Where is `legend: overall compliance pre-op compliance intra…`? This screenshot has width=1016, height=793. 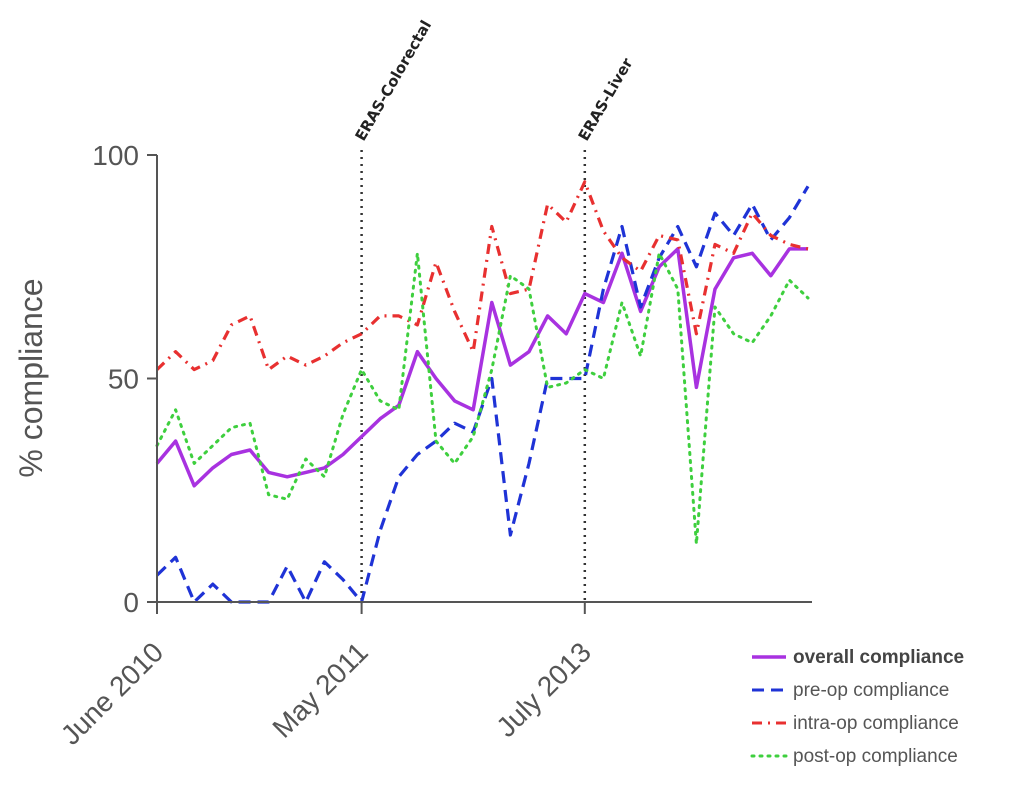
legend: overall compliance pre-op compliance intra… is located at coordinates (857, 707).